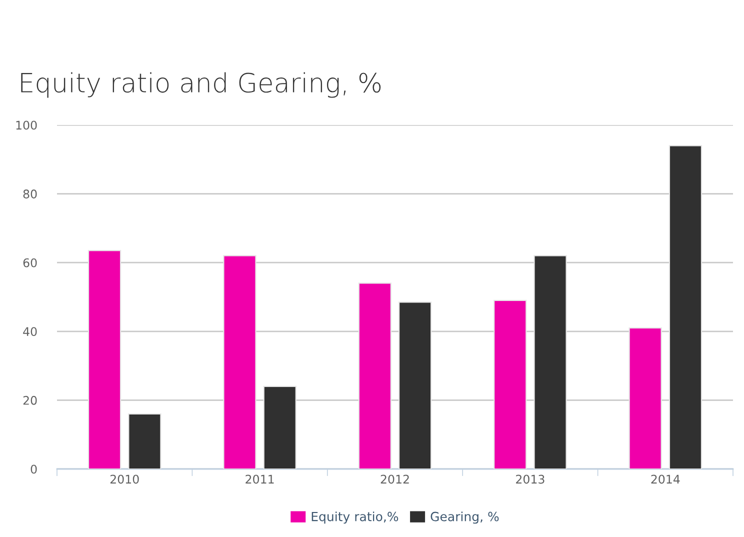 This screenshot has height=537, width=744. Describe the element at coordinates (33, 469) in the screenshot. I see `y-tick-label: 0` at that location.